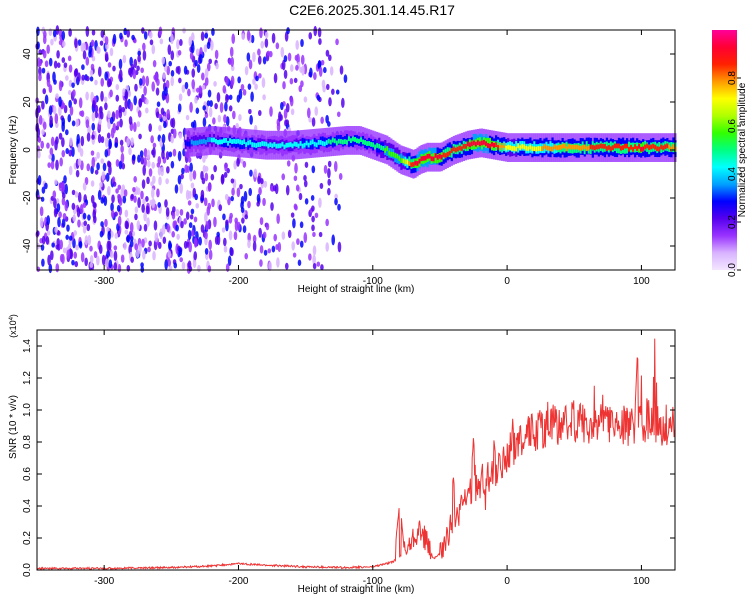 This screenshot has height=600, width=750. I want to click on spectrogram-y-tick-label: 40, so click(27, 54).